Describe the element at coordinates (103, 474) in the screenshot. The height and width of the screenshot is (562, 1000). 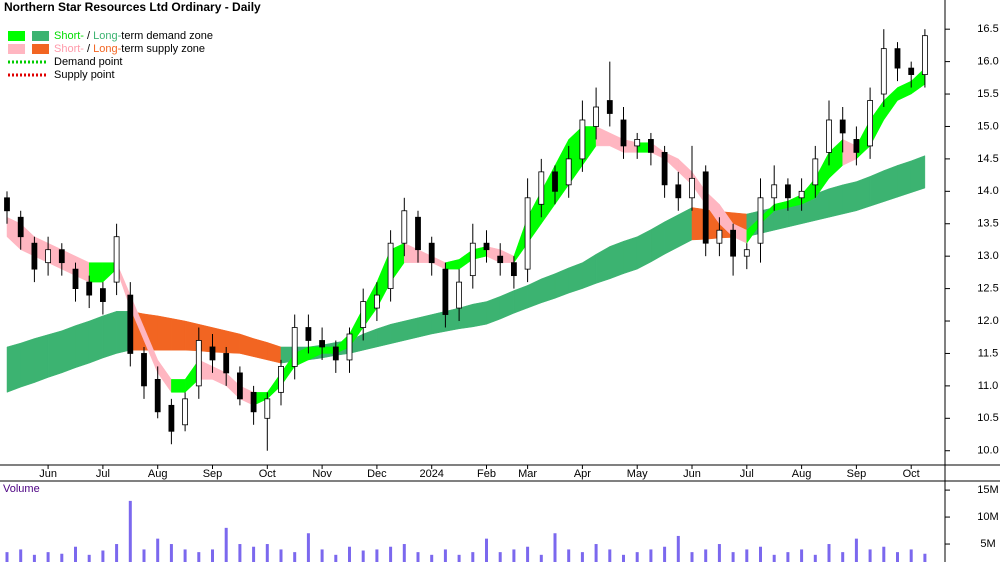
I see `x-tick-label: Jul` at that location.